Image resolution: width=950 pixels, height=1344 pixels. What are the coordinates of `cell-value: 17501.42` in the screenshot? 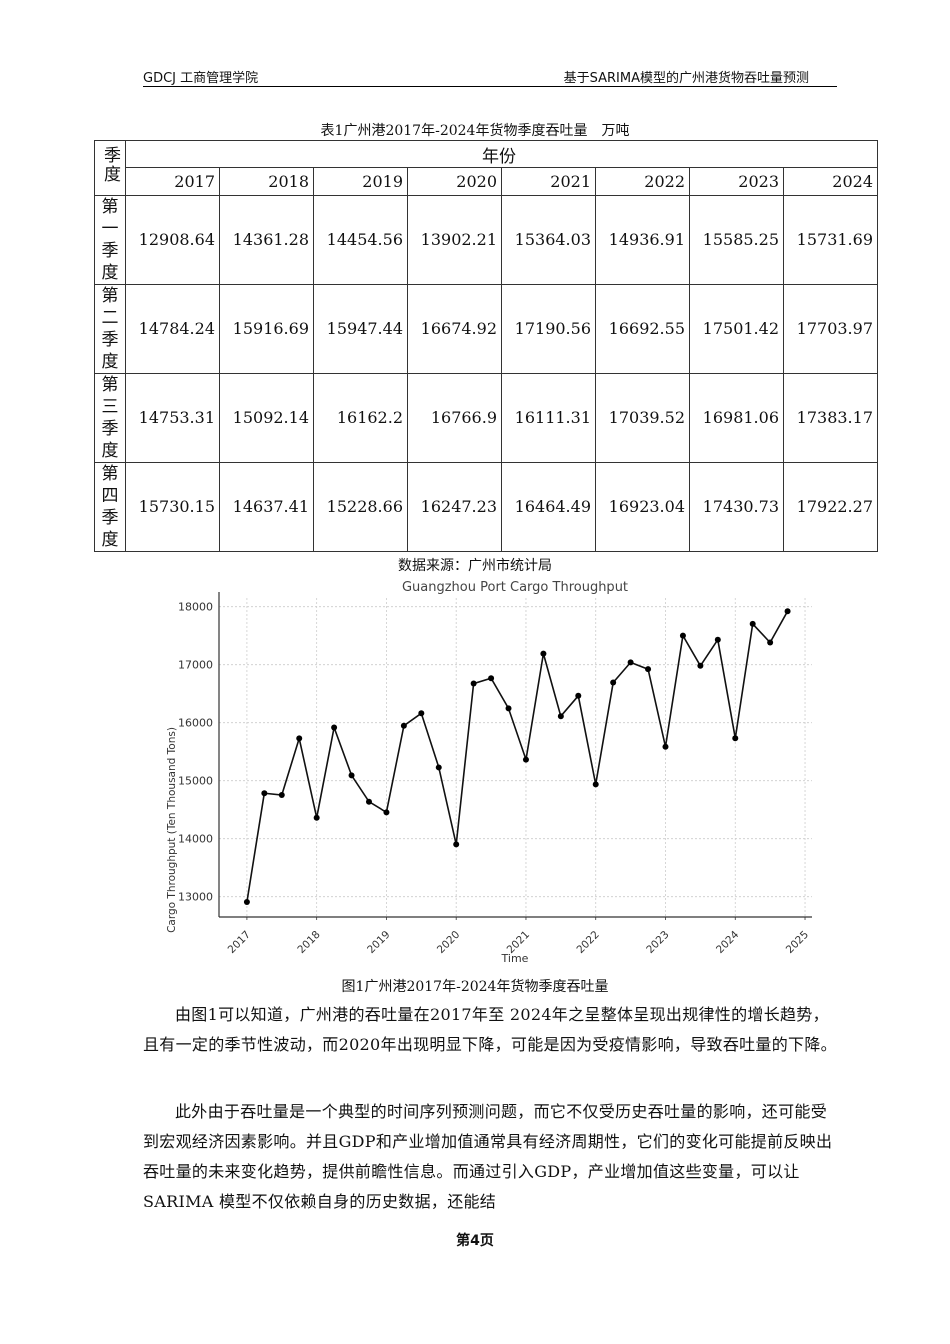 It's located at (740, 328).